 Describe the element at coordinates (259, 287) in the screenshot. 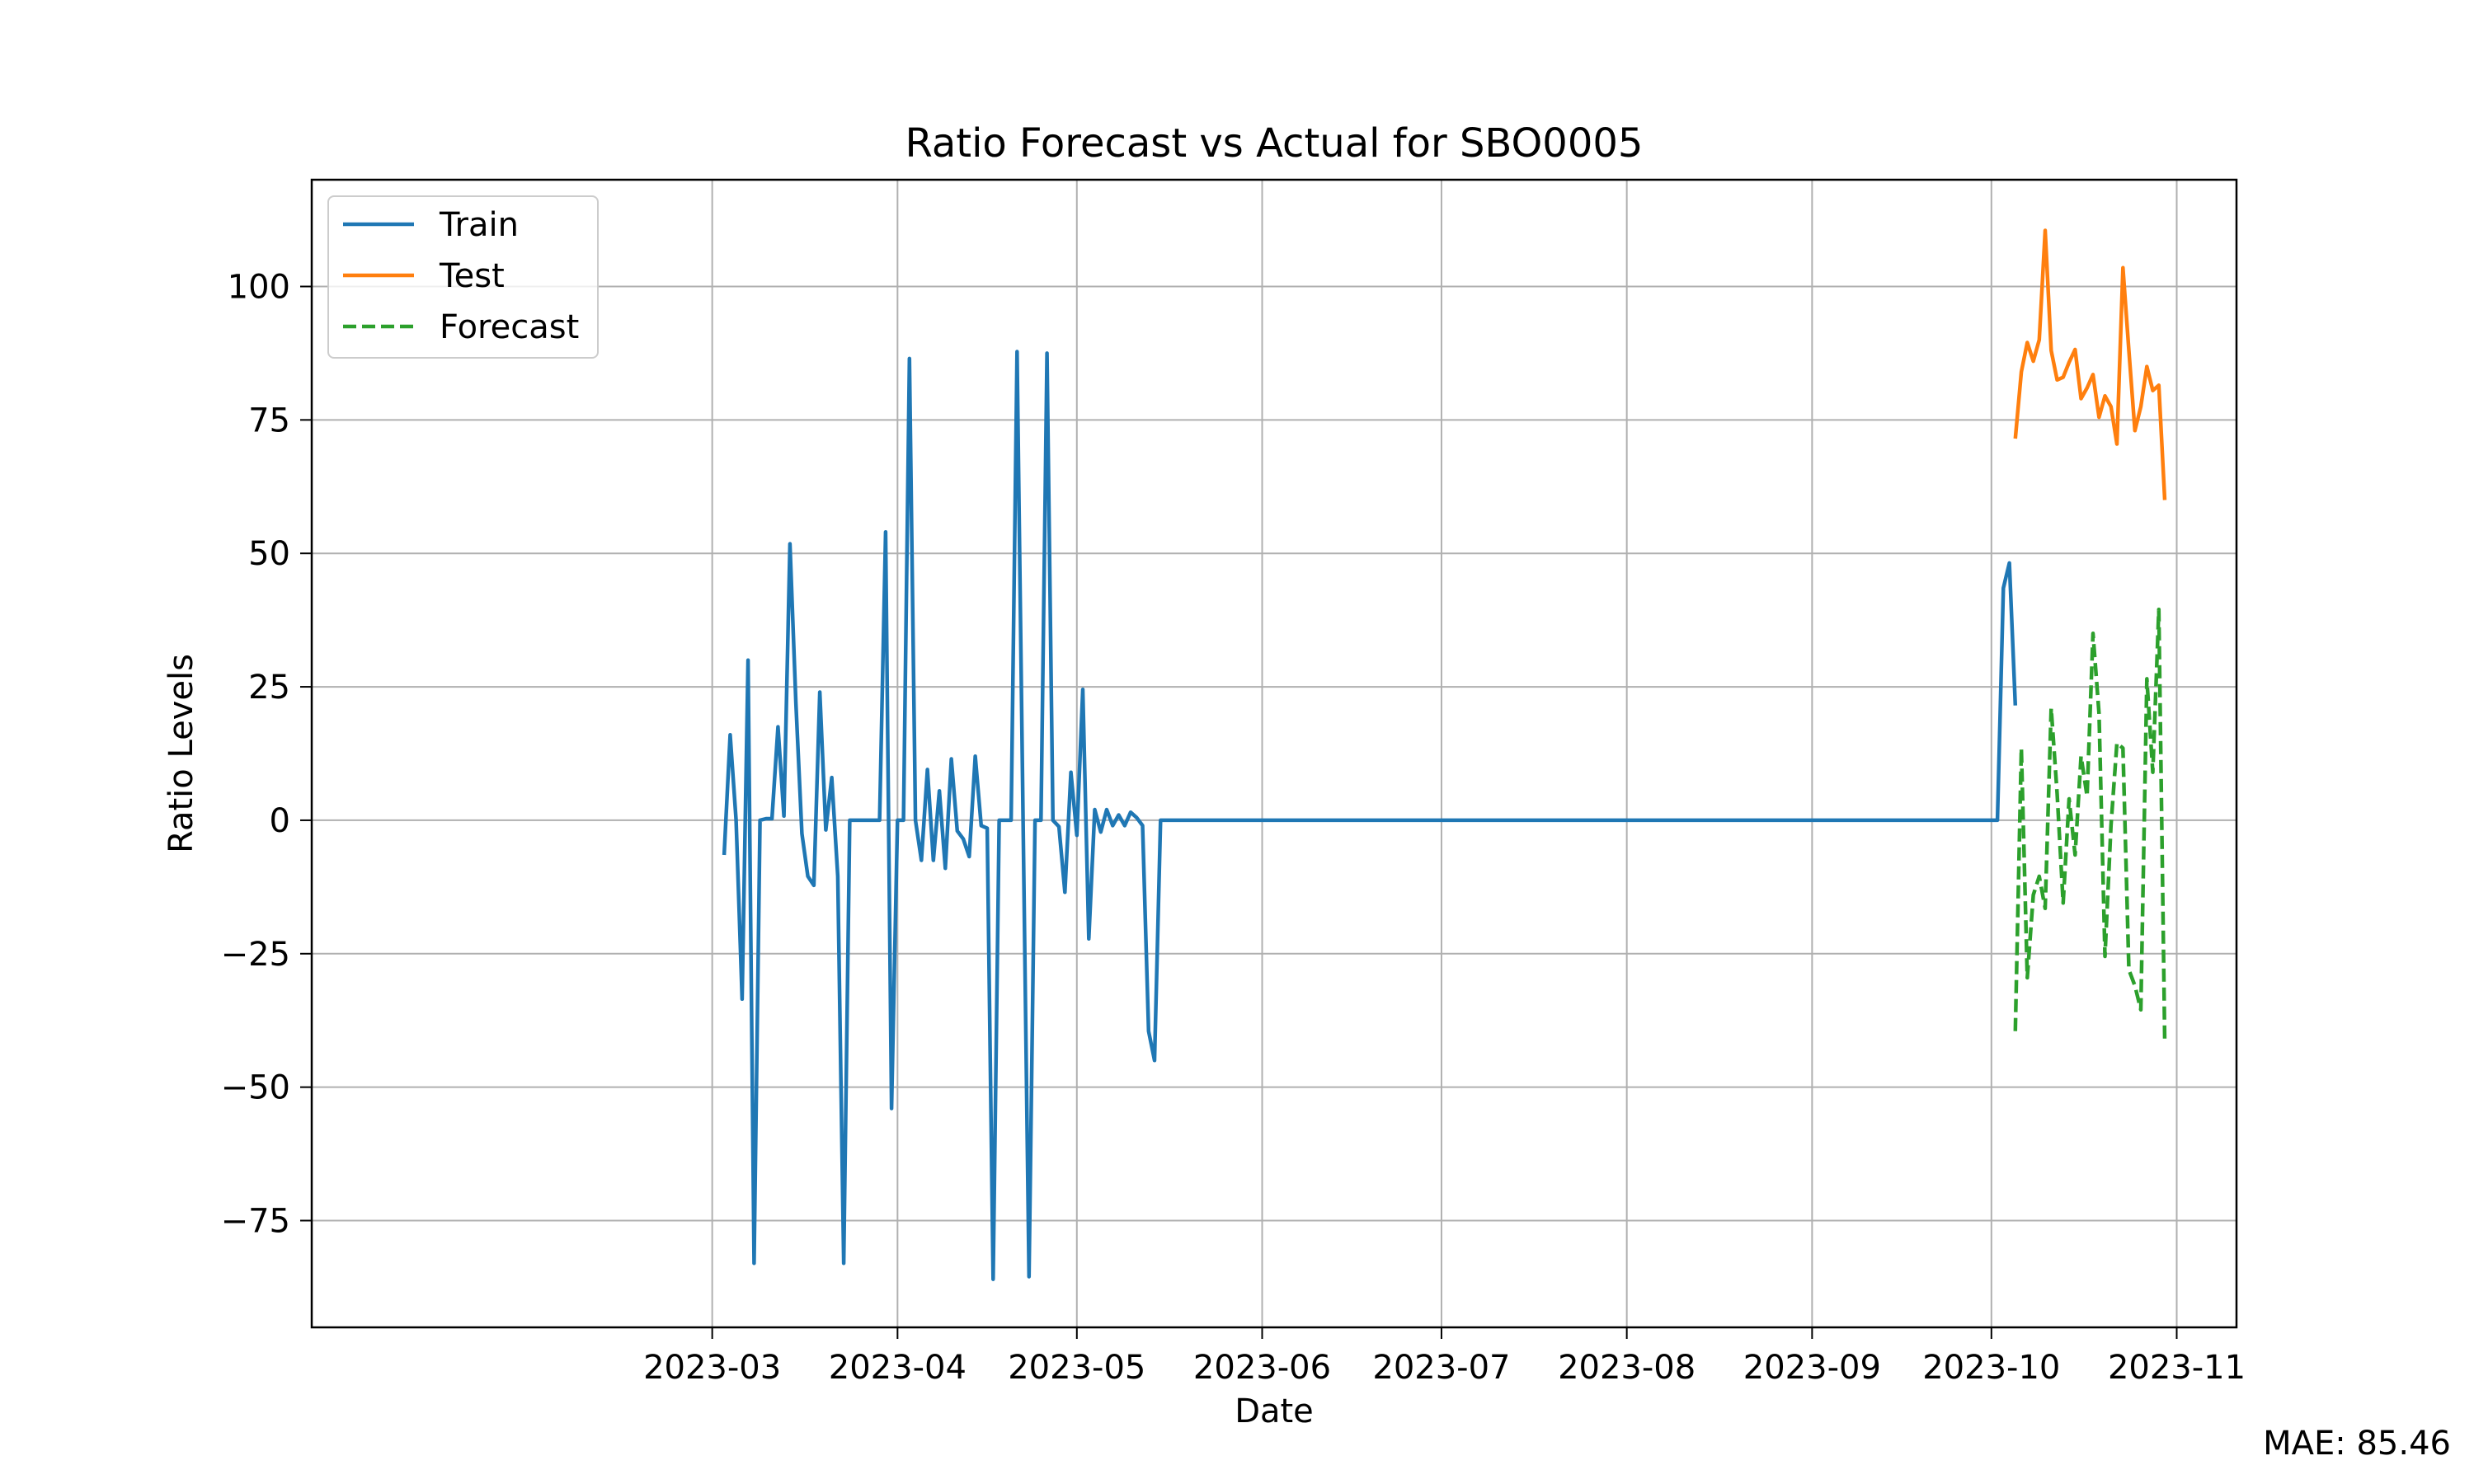

I see `y-tick-label: 100` at that location.